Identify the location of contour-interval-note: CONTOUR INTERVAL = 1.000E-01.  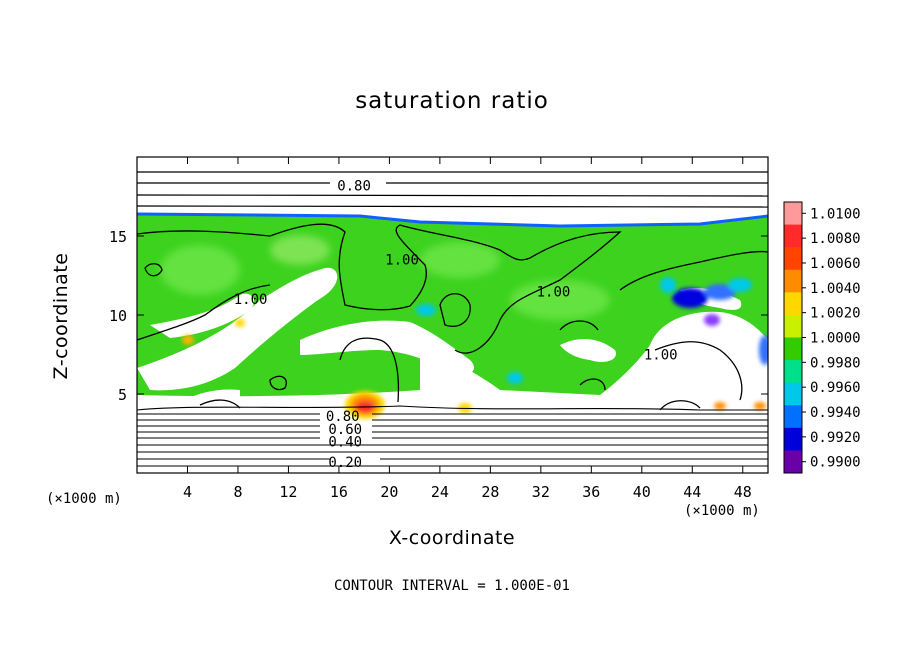
(451, 586).